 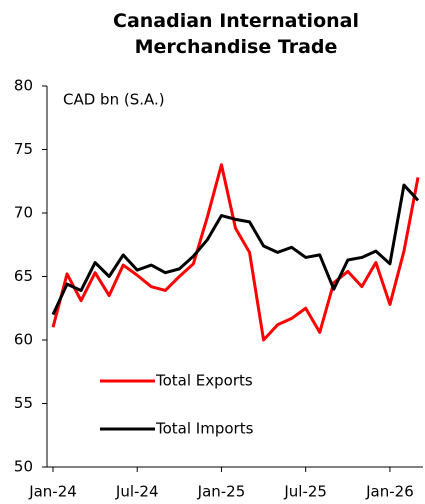 What do you see at coordinates (23, 276) in the screenshot?
I see `y-tick-label: 65` at bounding box center [23, 276].